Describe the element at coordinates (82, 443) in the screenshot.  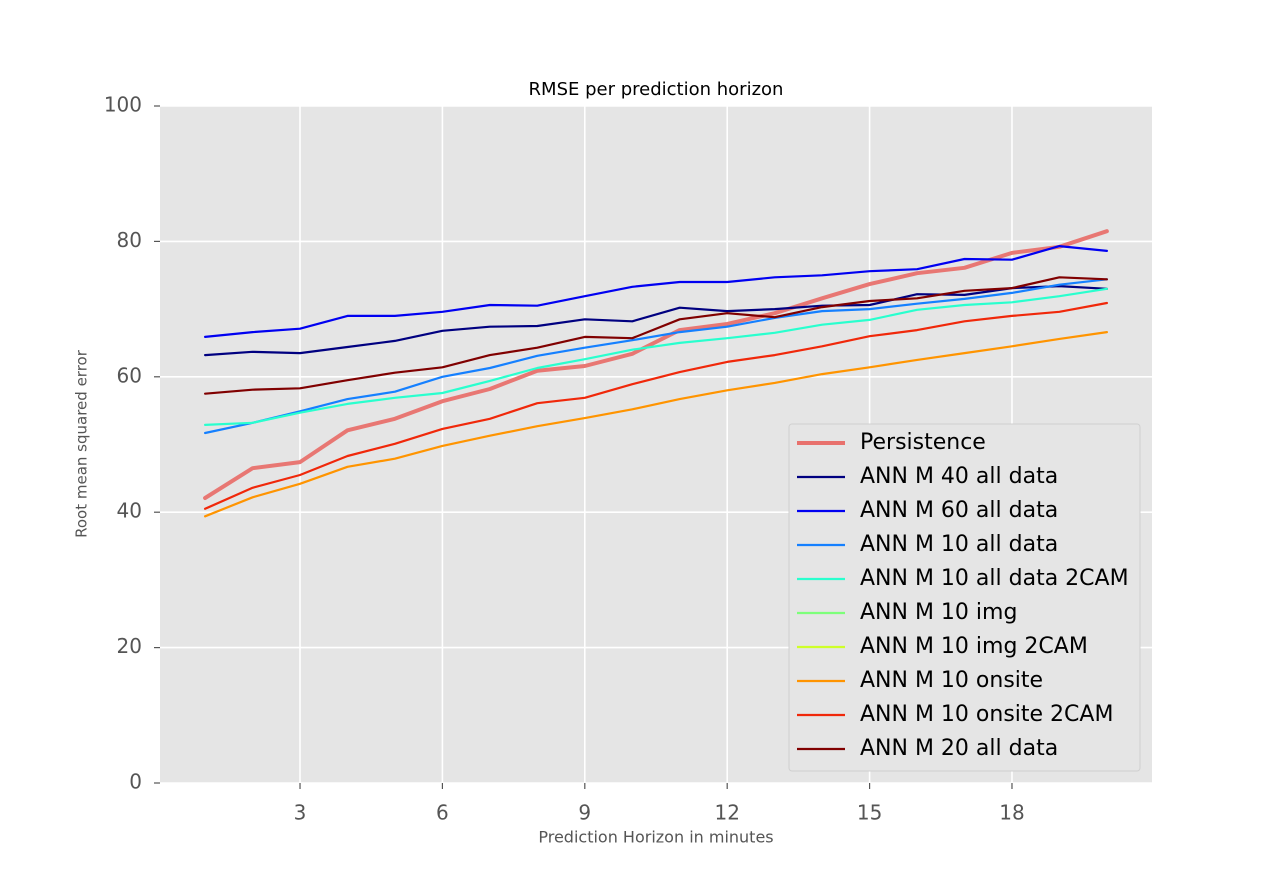
I see `y-axis-label: Root mean squared error` at that location.